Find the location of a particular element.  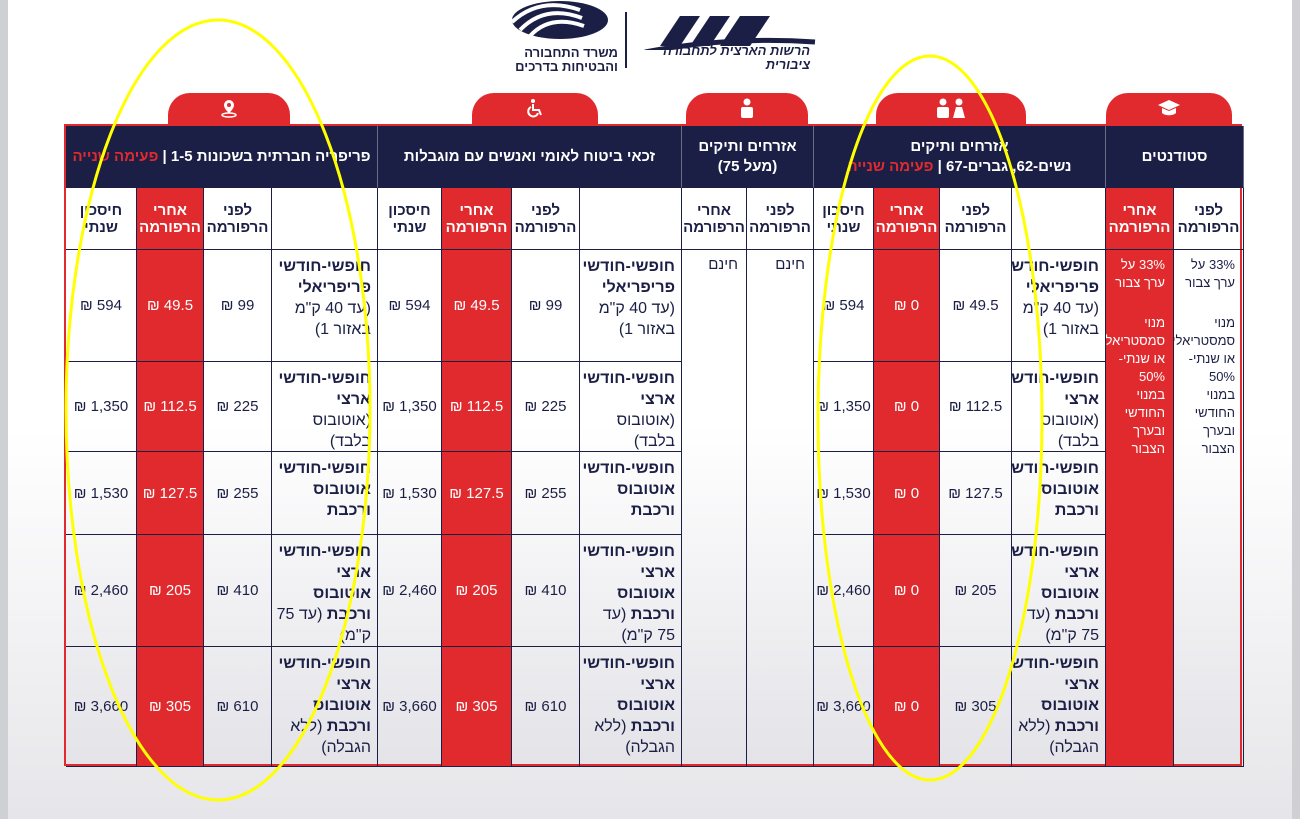

group-header: סטודנטים is located at coordinates (1175, 157).